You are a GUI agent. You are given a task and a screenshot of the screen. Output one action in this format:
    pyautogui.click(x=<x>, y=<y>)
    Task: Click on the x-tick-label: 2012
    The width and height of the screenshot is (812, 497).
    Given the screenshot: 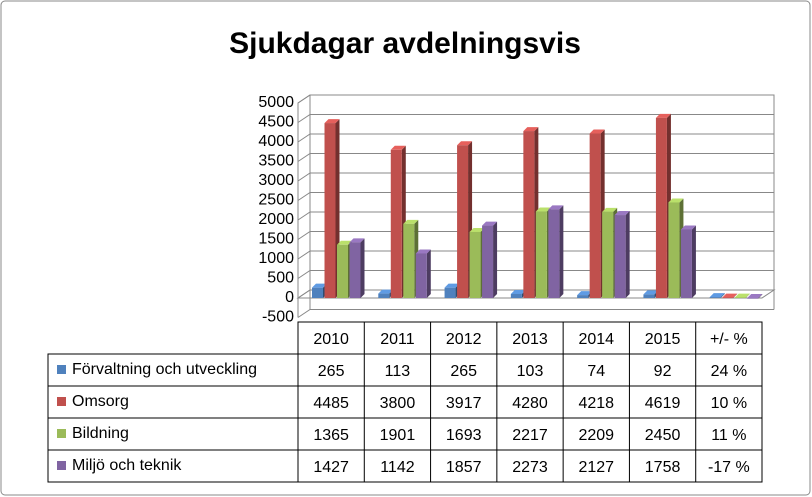 What is the action you would take?
    pyautogui.click(x=464, y=339)
    